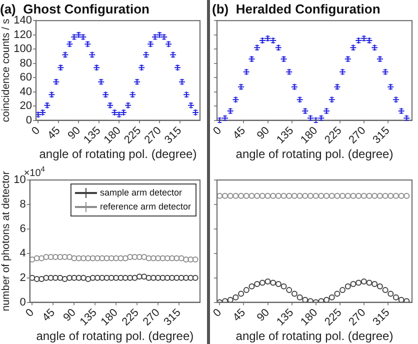 The height and width of the screenshot is (344, 418). I want to click on y-axis-title: coincidence counts / s, so click(6, 70).